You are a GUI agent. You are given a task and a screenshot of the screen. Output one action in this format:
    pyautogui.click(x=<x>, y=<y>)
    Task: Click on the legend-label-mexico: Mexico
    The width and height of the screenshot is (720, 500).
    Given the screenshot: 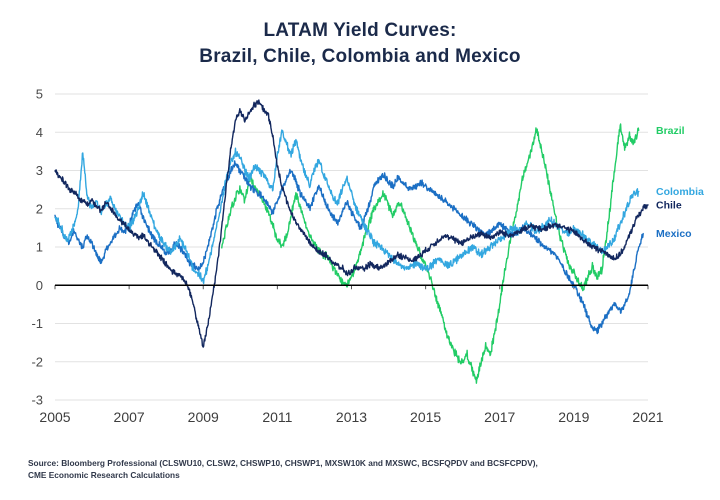 What is the action you would take?
    pyautogui.click(x=674, y=234)
    